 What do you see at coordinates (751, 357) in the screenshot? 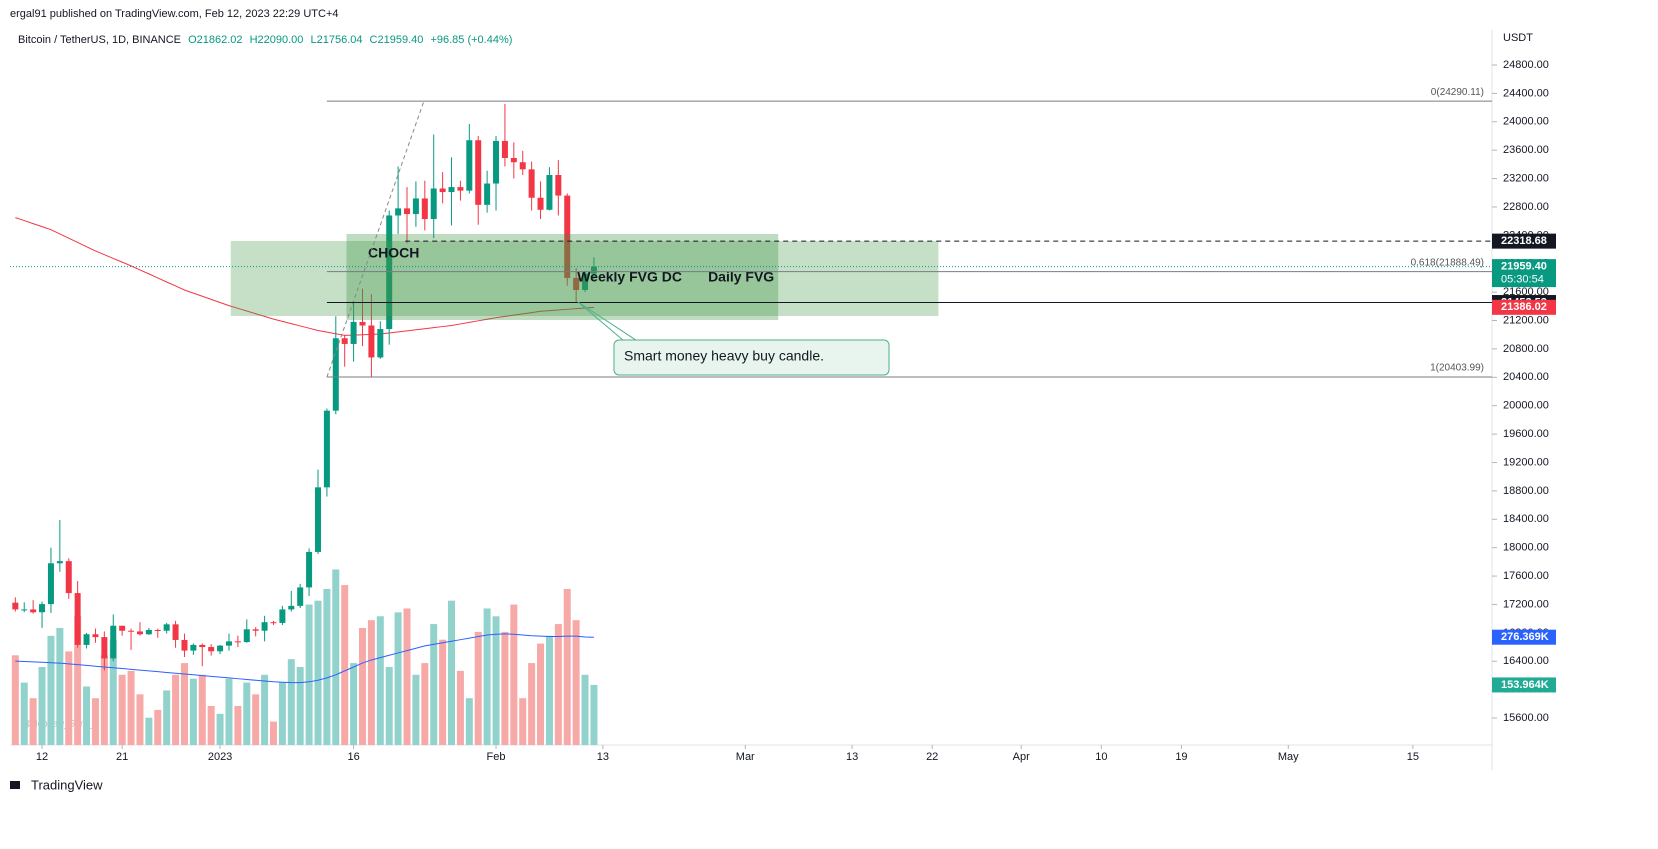
I see `callout-box` at bounding box center [751, 357].